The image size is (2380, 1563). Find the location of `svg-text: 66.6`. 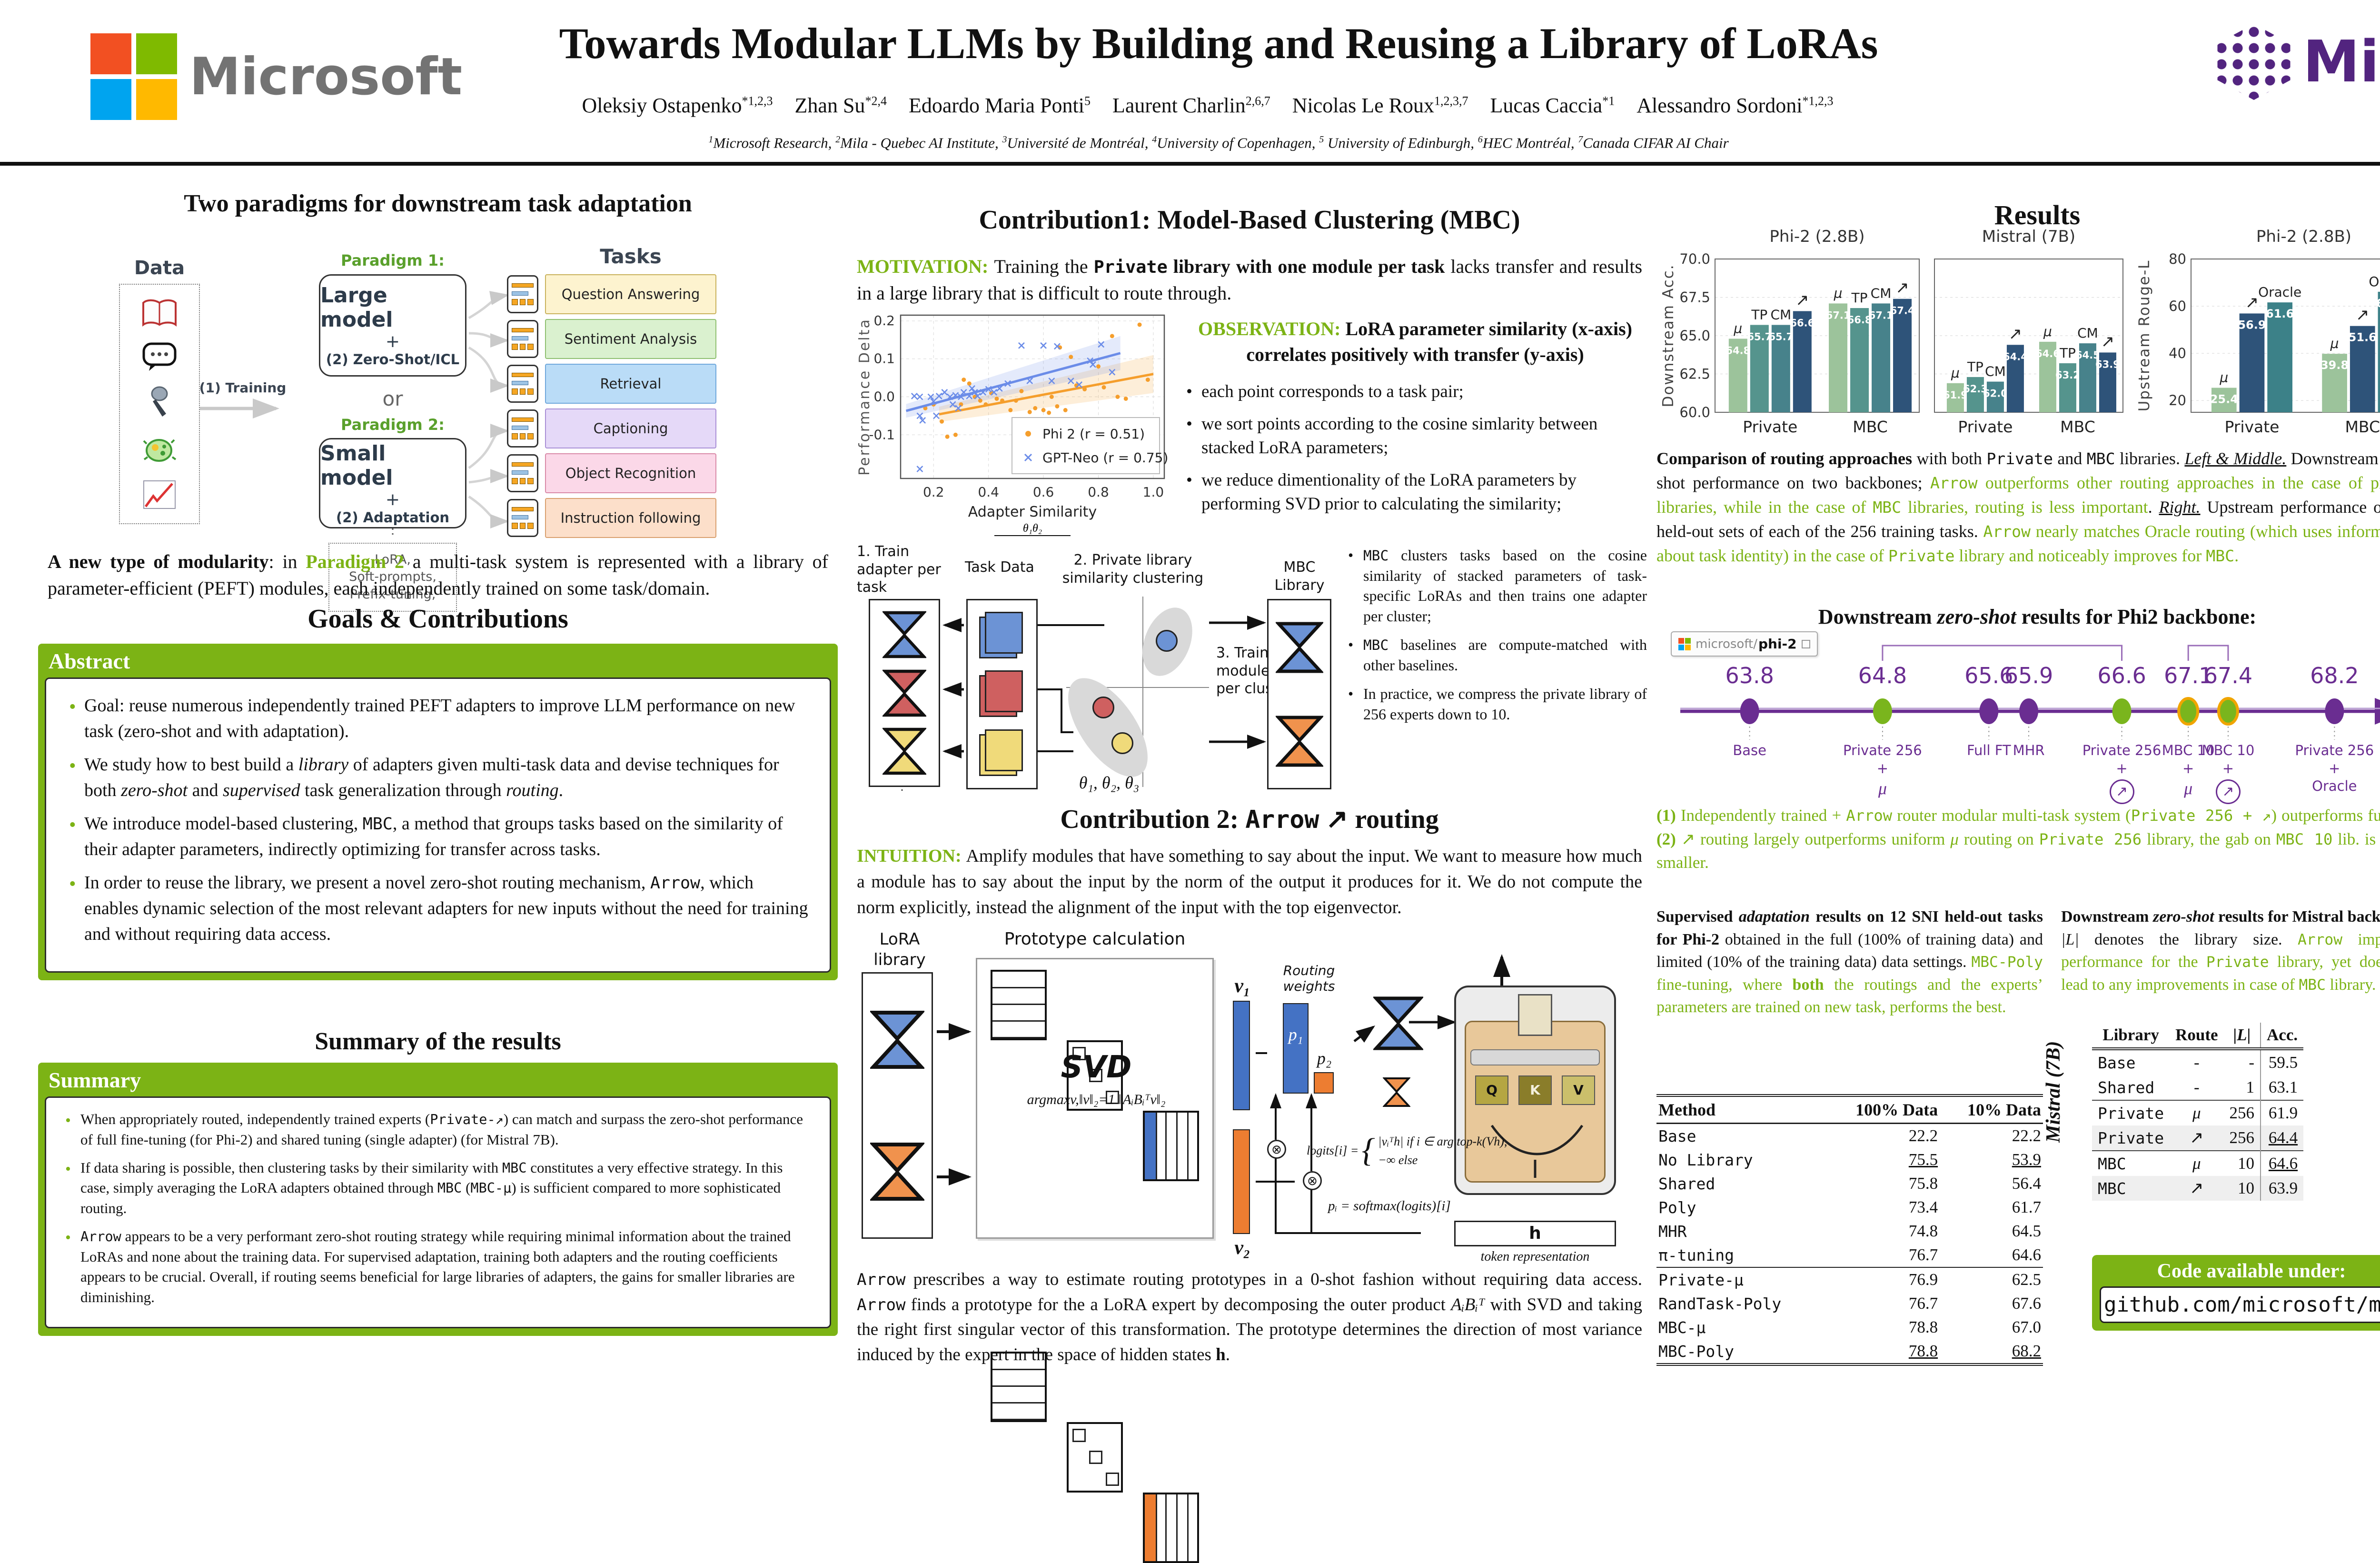

svg-text: 66.6 is located at coordinates (1802, 323).